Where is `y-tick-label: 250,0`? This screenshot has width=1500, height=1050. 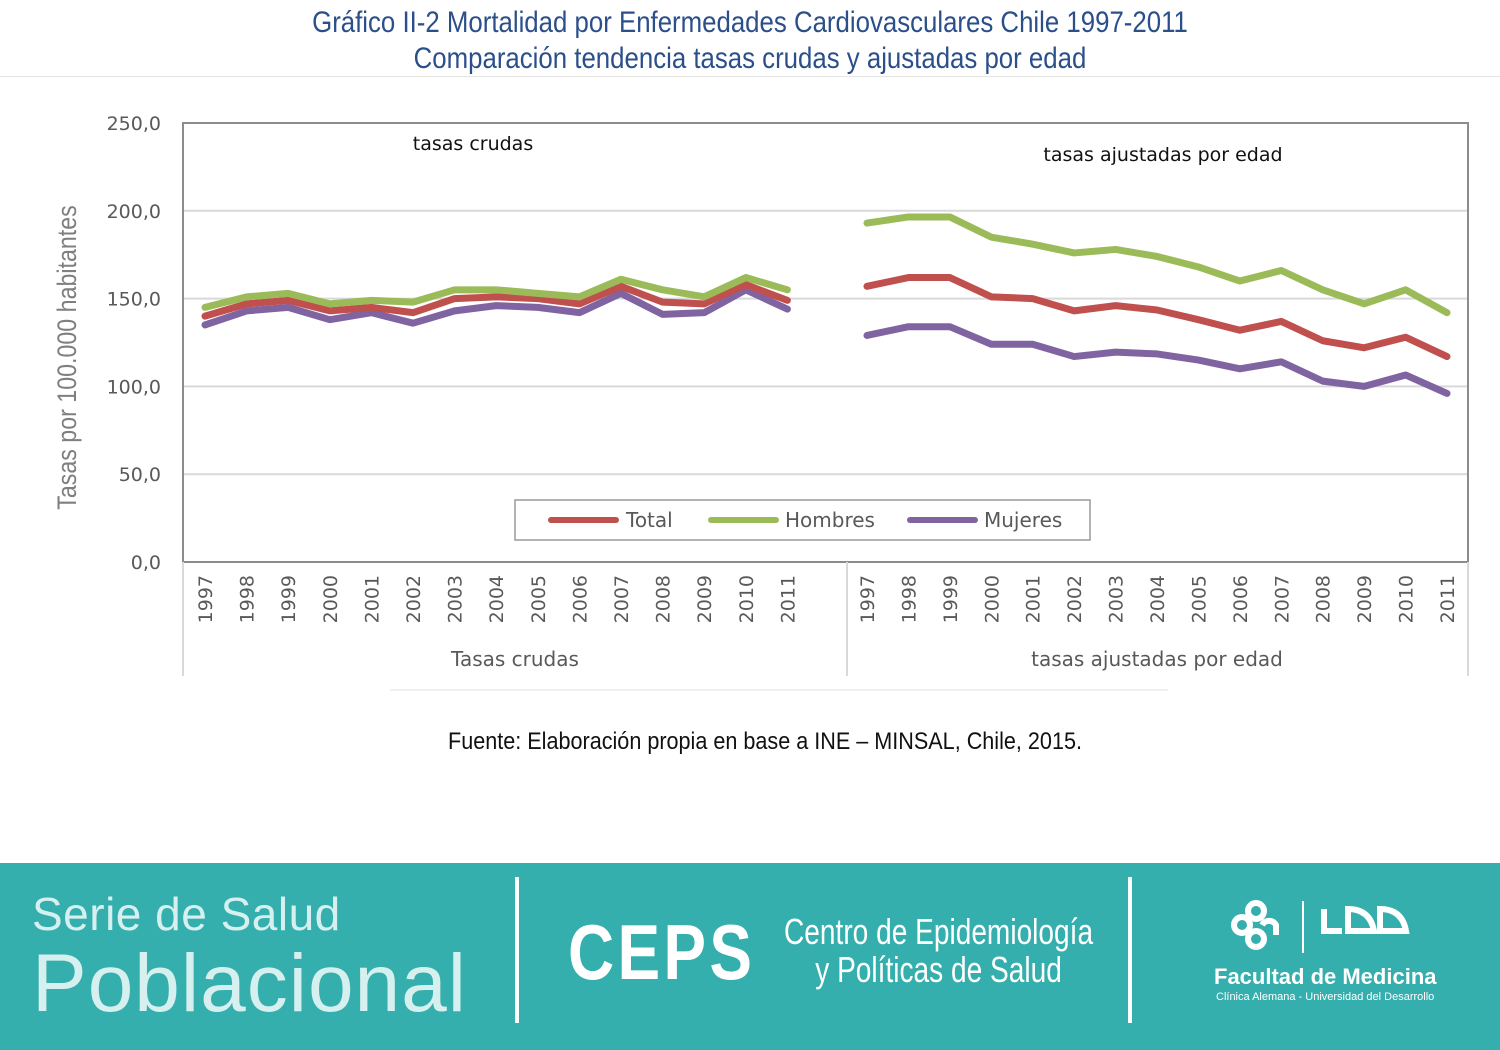 y-tick-label: 250,0 is located at coordinates (134, 124).